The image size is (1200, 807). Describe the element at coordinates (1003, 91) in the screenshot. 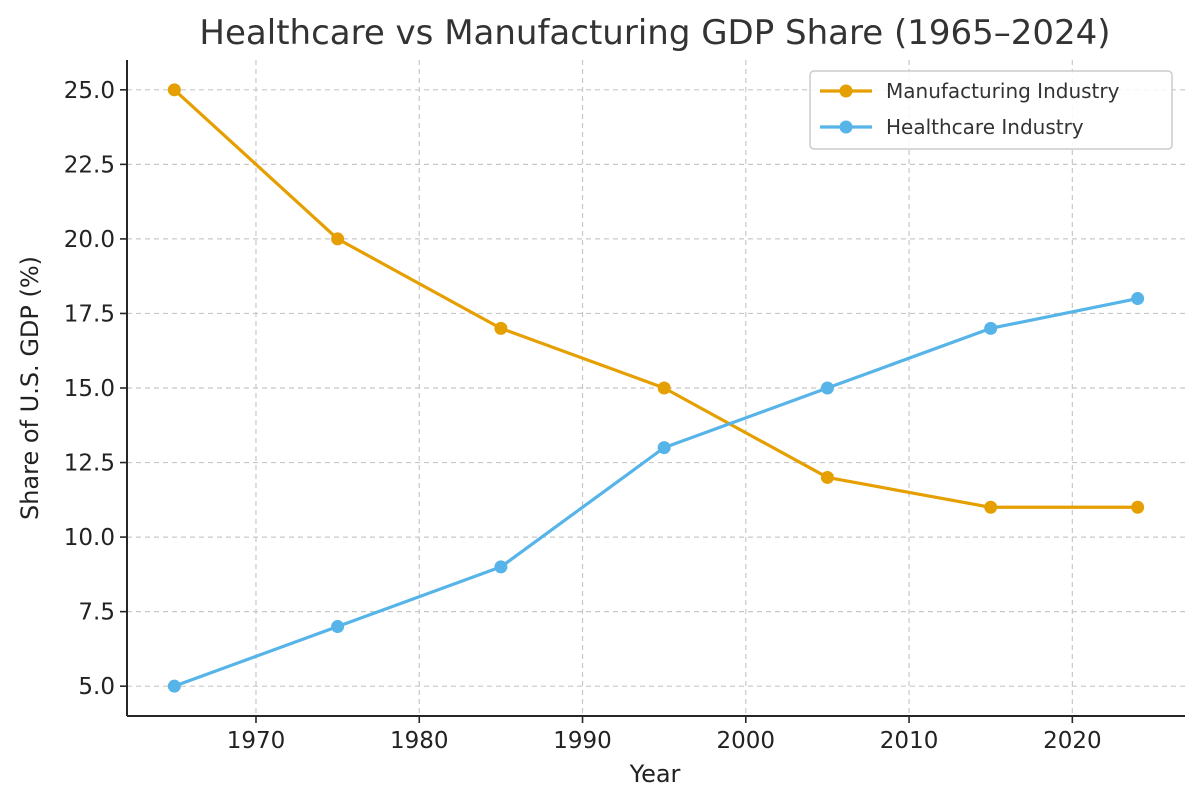

I see `legend-label: Manufacturing Industry` at that location.